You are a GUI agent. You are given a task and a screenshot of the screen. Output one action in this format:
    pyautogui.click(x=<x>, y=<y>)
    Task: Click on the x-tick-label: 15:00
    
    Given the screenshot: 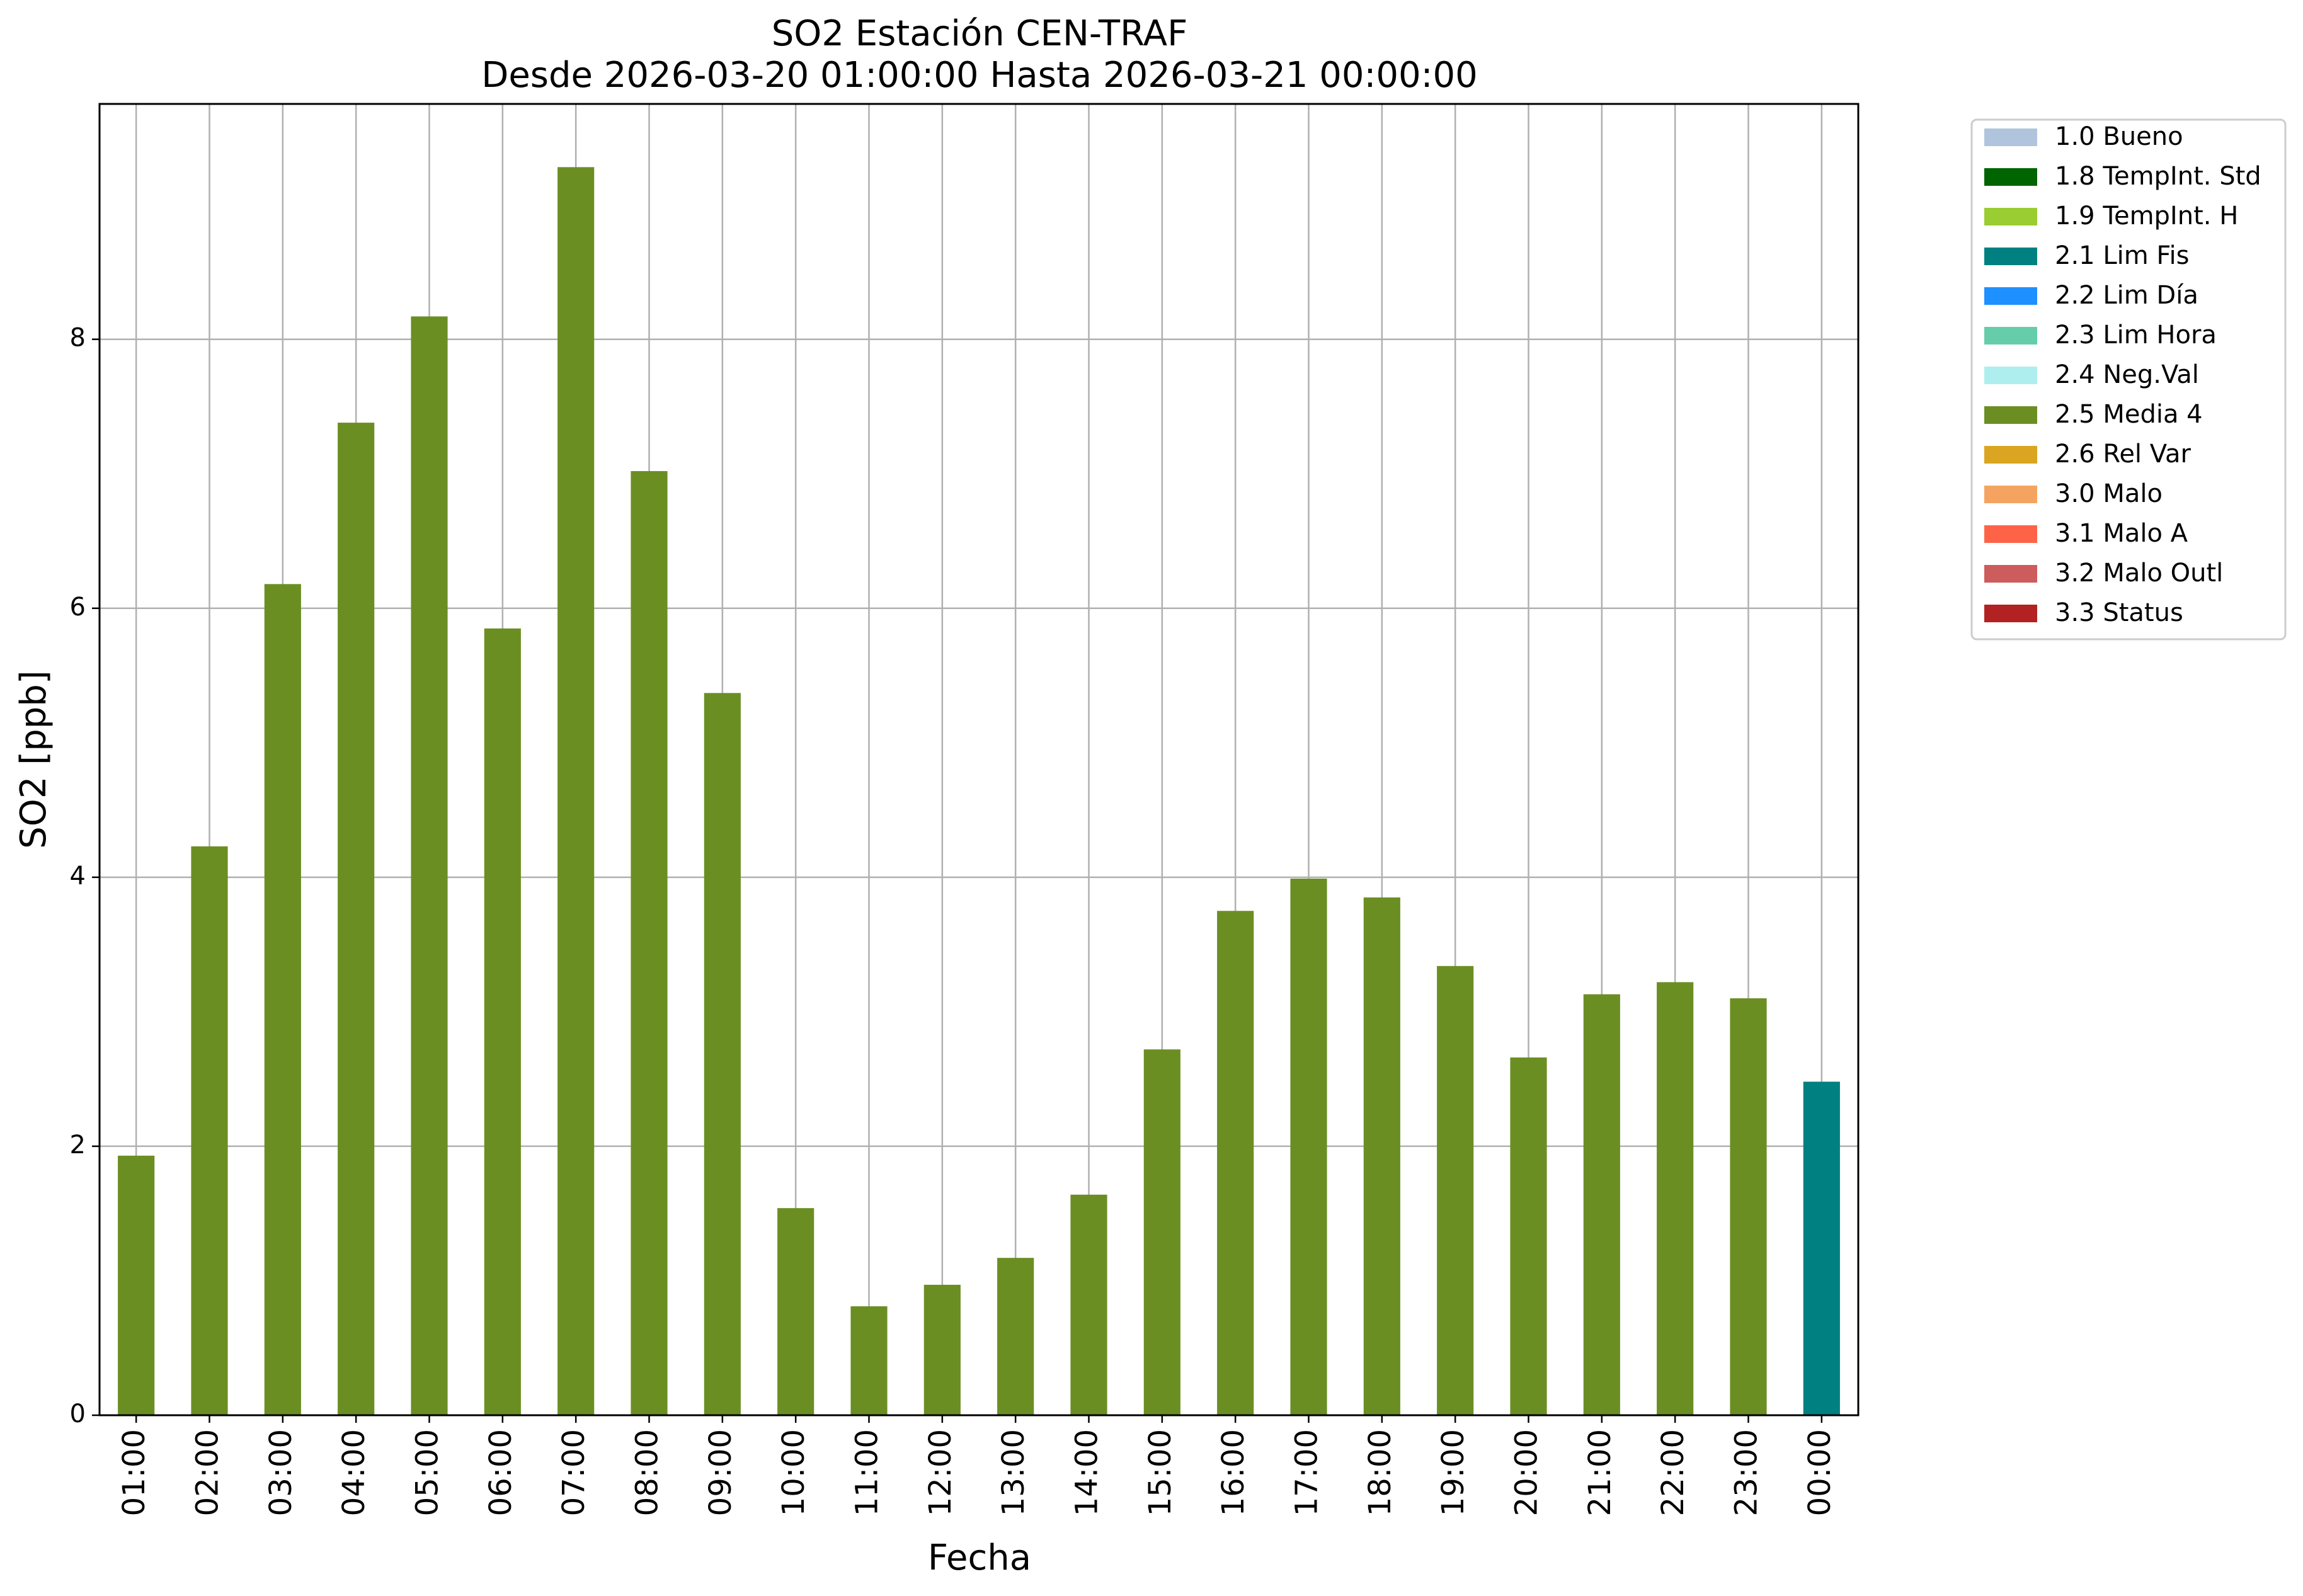 What is the action you would take?
    pyautogui.click(x=1161, y=1472)
    